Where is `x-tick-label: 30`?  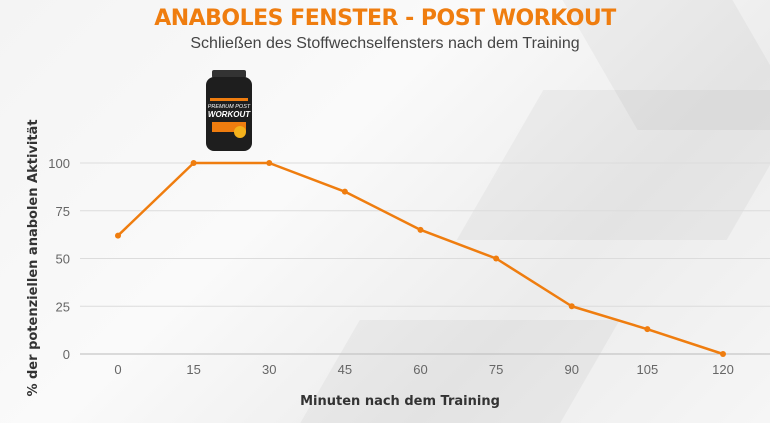 x-tick-label: 30 is located at coordinates (269, 369).